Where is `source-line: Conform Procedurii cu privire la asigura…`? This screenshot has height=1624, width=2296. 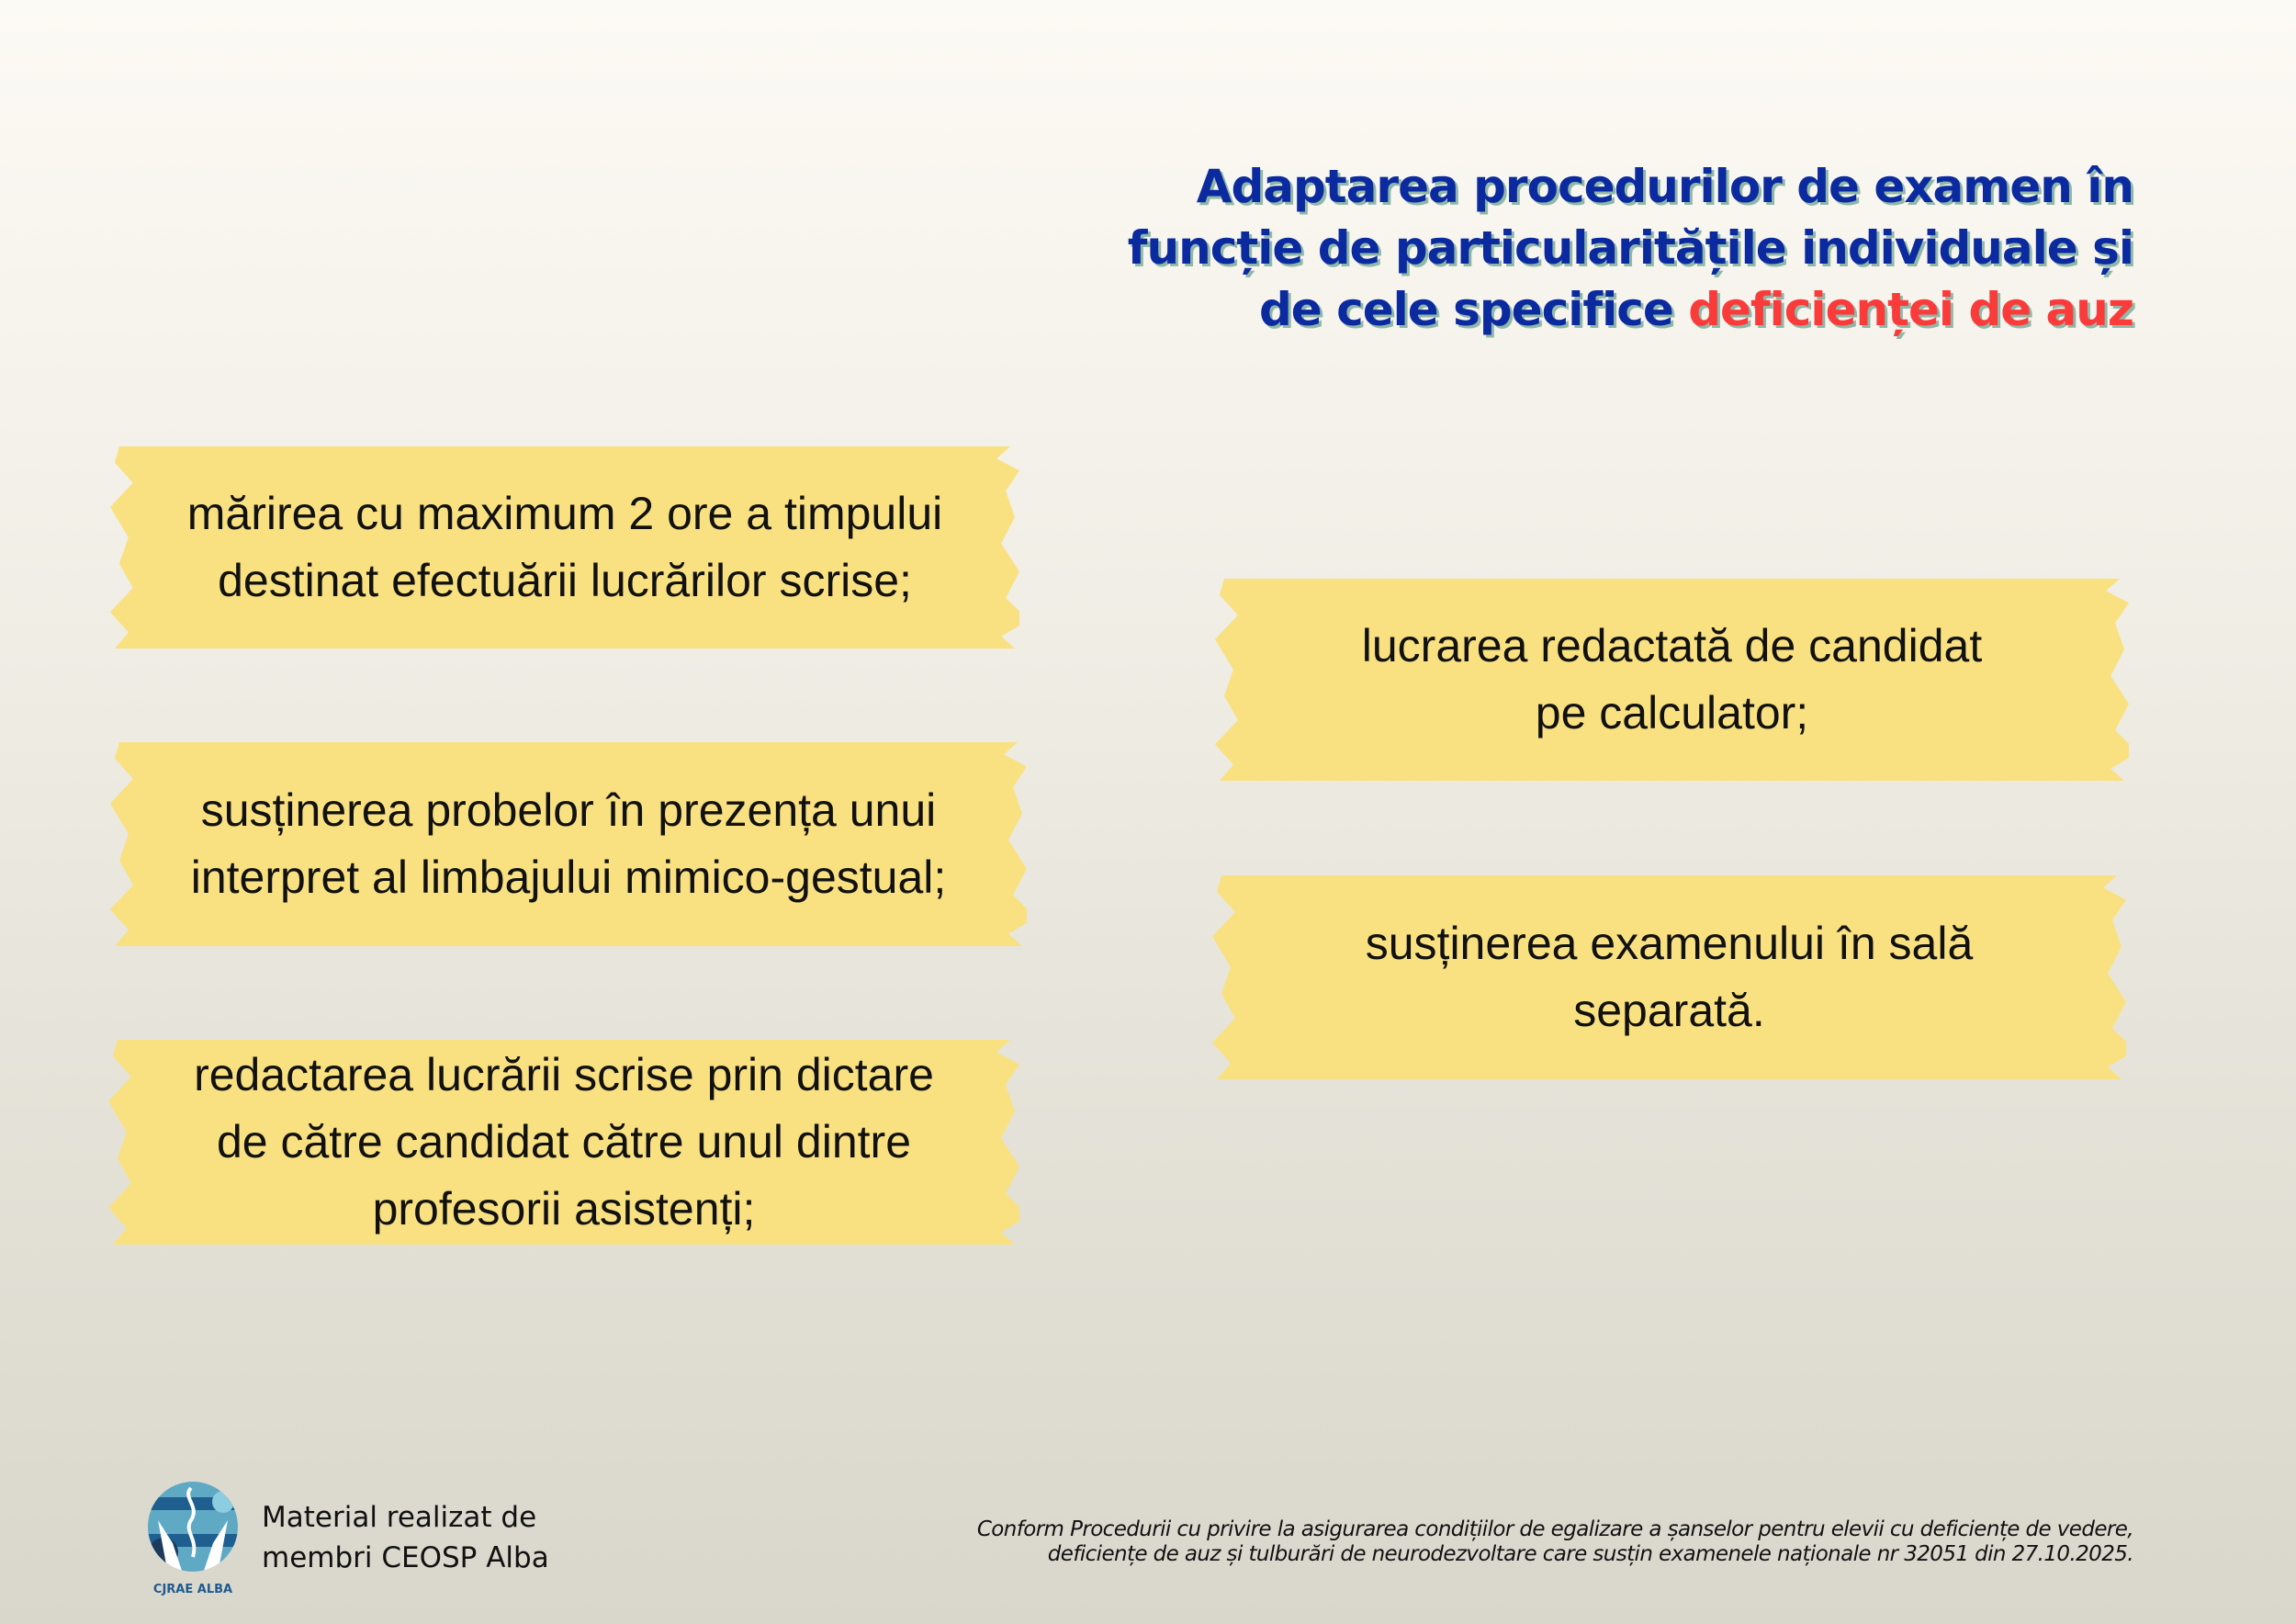 source-line: Conform Procedurii cu privire la asigura… is located at coordinates (1555, 1529).